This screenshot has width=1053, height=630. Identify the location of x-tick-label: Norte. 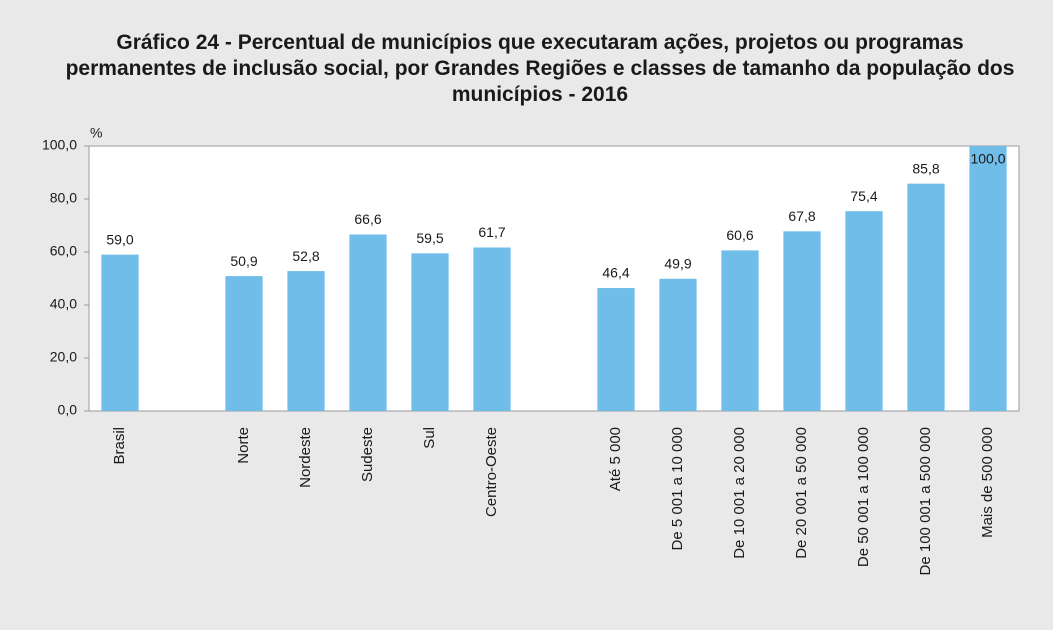
(243, 445).